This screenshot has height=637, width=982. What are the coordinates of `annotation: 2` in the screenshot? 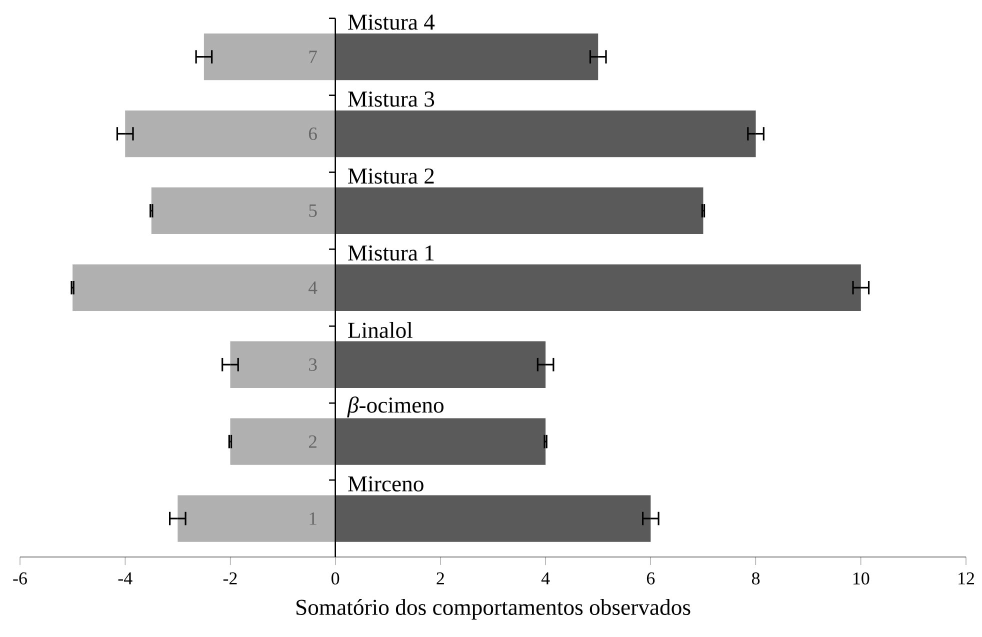 It's located at (312, 441).